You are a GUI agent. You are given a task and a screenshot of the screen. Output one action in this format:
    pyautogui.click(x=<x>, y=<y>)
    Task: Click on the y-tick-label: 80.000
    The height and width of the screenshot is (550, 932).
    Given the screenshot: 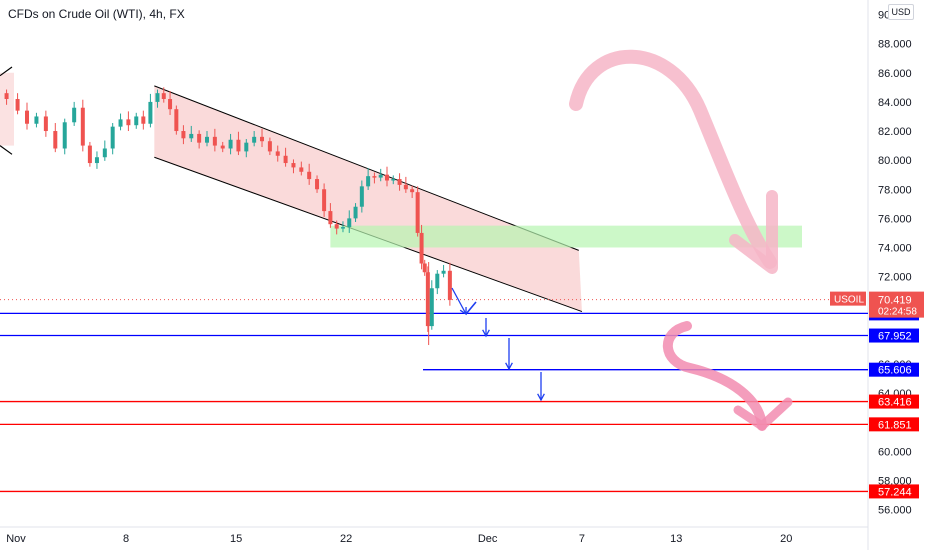 What is the action you would take?
    pyautogui.click(x=895, y=161)
    